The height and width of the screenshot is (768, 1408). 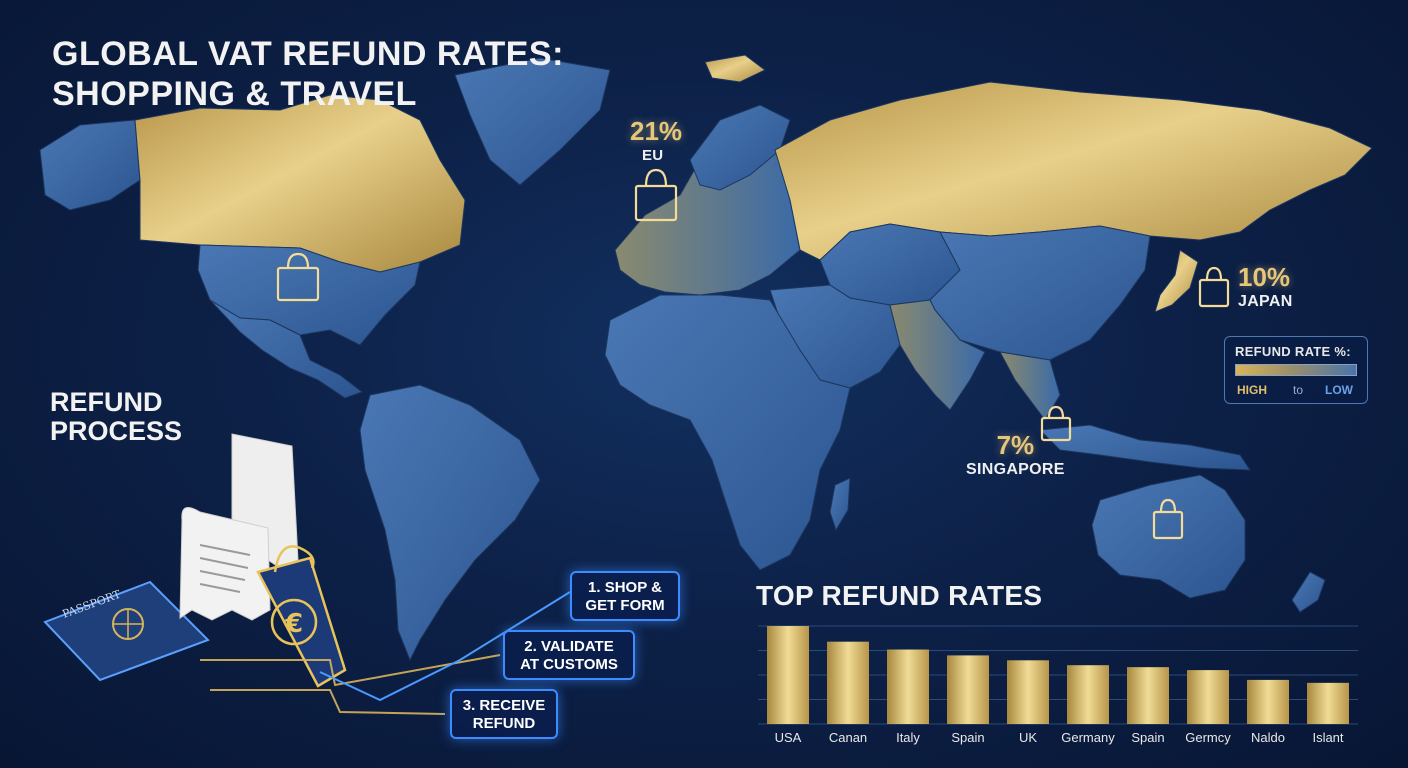 I want to click on callout-name: SINGAPORE, so click(x=1015, y=469).